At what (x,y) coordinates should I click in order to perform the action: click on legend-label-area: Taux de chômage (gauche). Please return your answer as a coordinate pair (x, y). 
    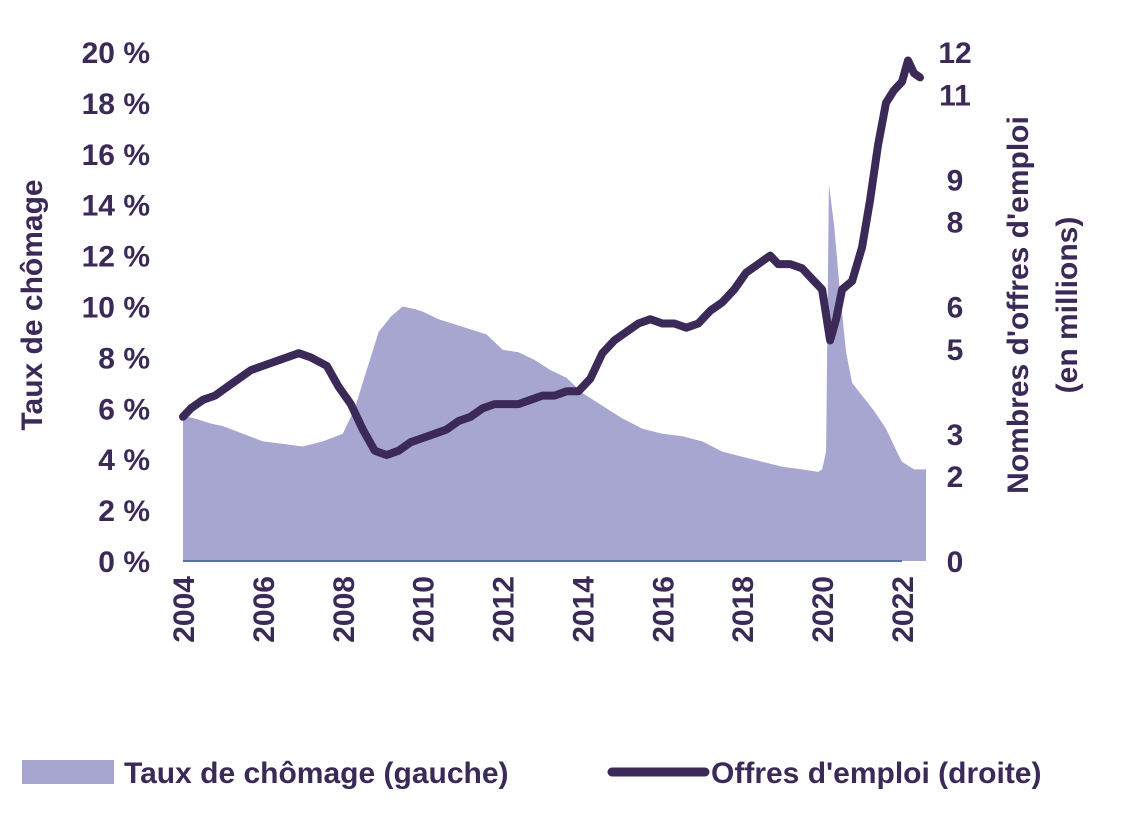
    Looking at the image, I should click on (316, 773).